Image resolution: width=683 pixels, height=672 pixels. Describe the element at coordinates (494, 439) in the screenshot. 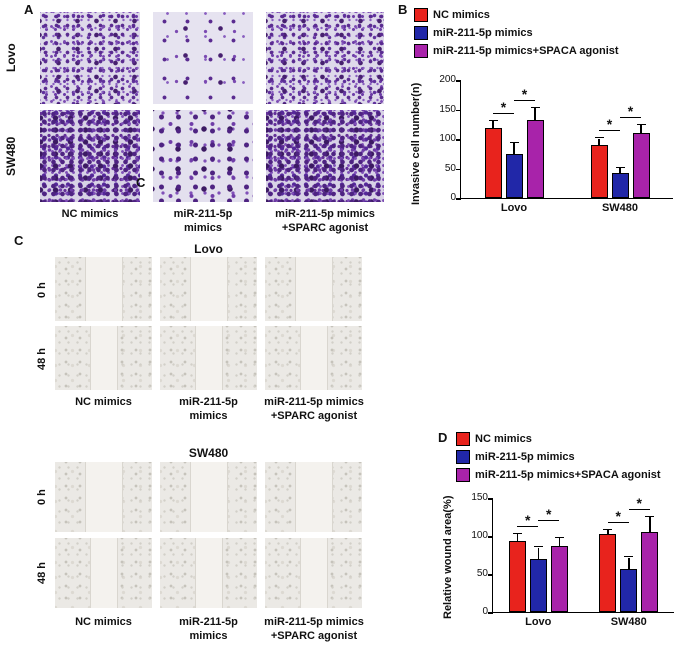

I see `legend-d-item-nc: NC mimics` at that location.